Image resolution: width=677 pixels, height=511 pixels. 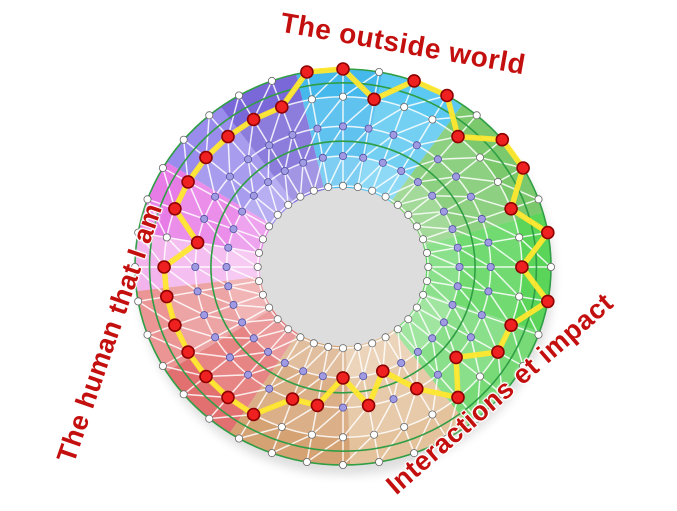 I want to click on sector-red, so click(x=232, y=371).